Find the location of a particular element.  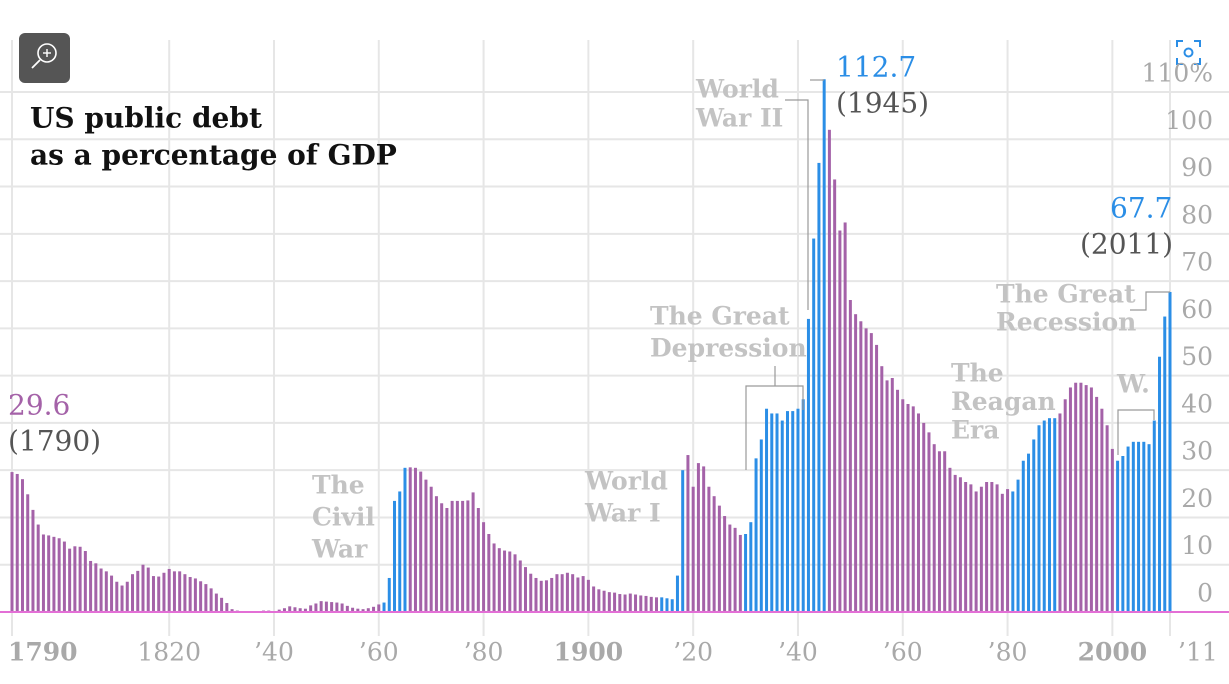

value-label: 112.7 is located at coordinates (876, 67).